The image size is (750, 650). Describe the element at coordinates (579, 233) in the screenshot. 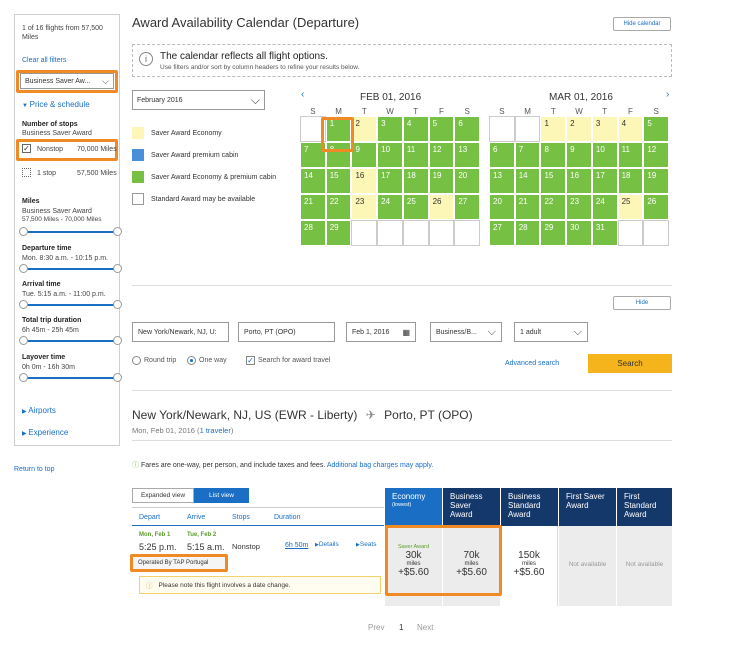

I see `calendar-day: 30` at that location.